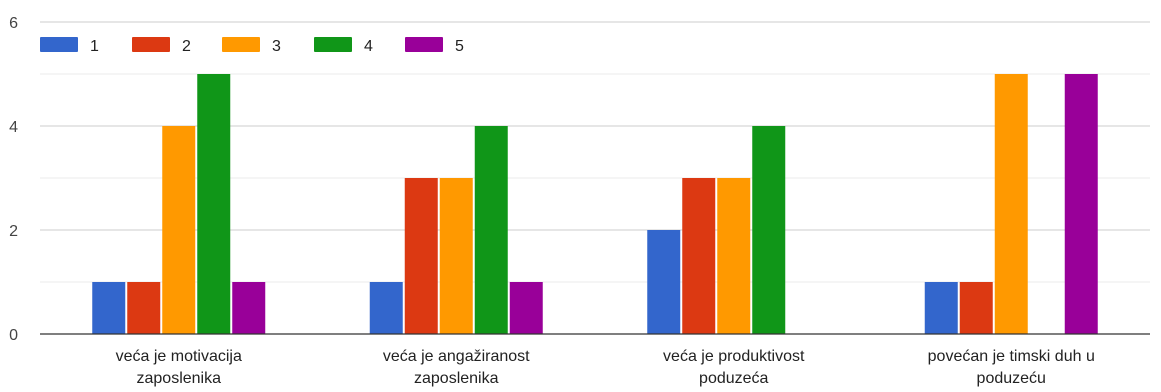 This screenshot has height=392, width=1161. I want to click on x-category-label: veća je angažiranost zaposlenika, so click(456, 367).